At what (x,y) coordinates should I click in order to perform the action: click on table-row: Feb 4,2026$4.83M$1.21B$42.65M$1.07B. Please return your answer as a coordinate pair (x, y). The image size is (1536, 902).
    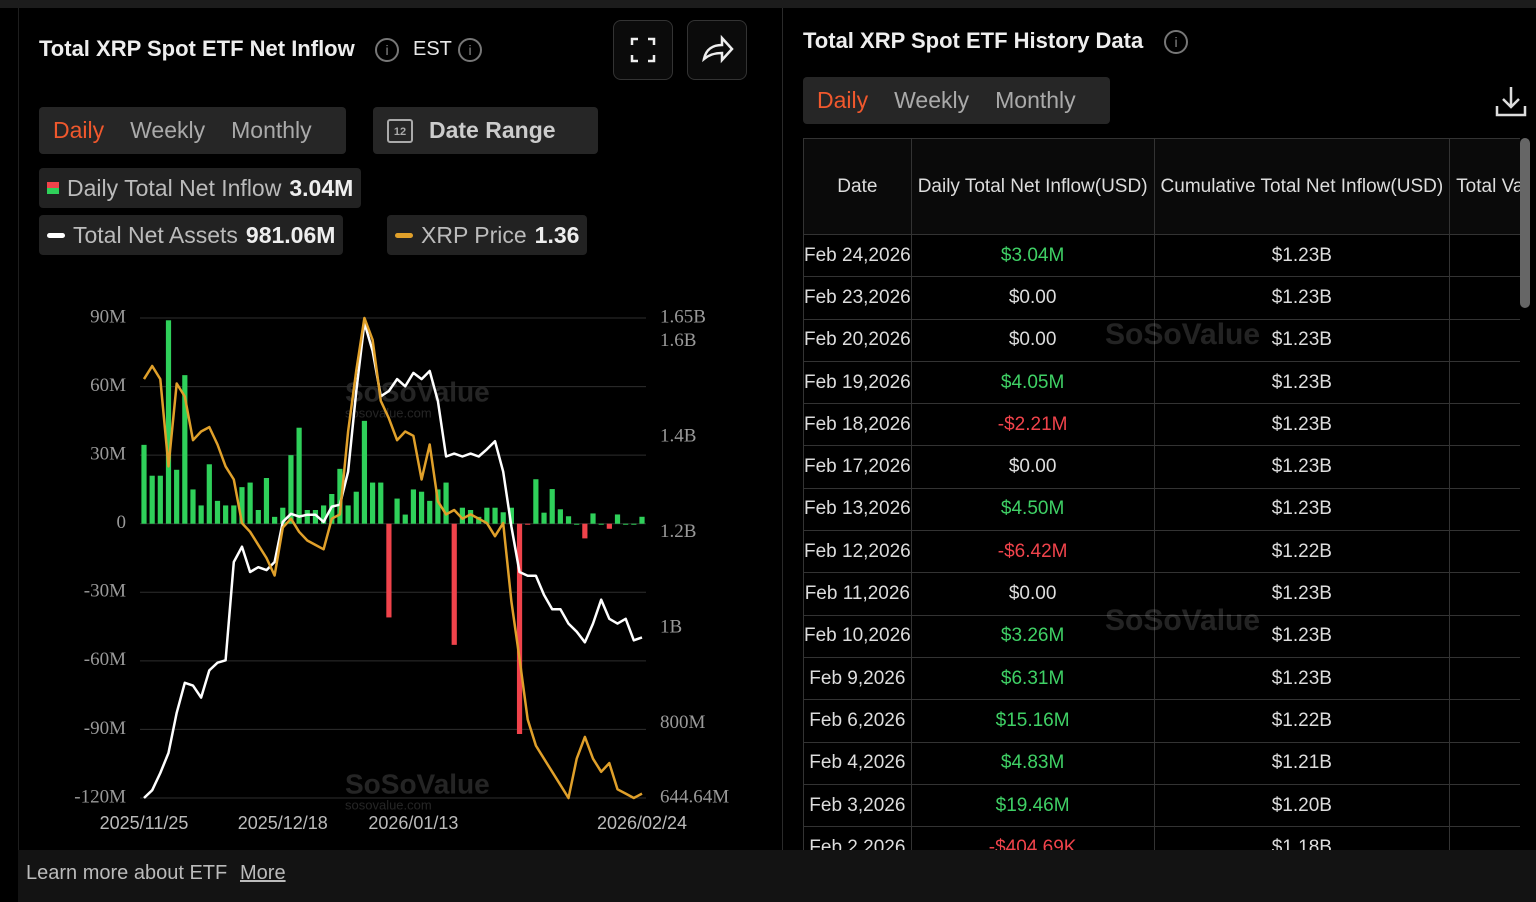
    Looking at the image, I should click on (1161, 763).